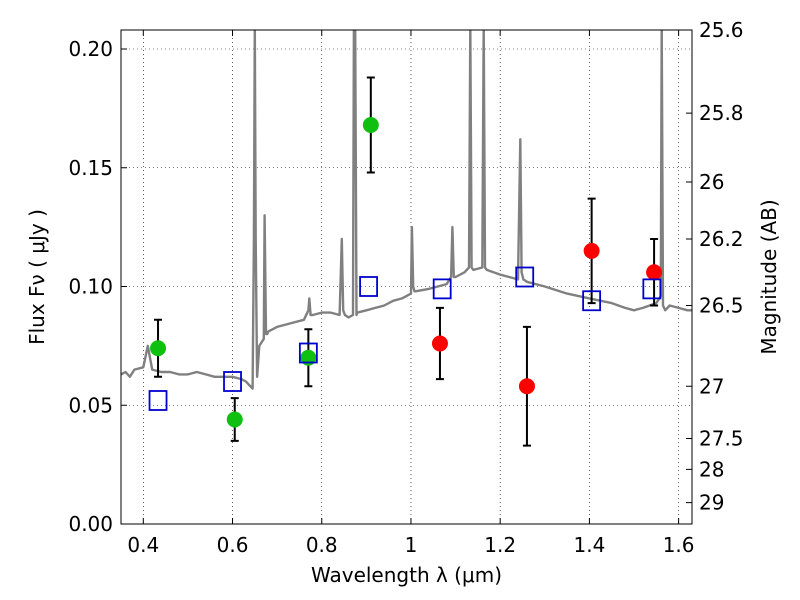  Describe the element at coordinates (90, 405) in the screenshot. I see `y-tick-label: 0.05` at that location.